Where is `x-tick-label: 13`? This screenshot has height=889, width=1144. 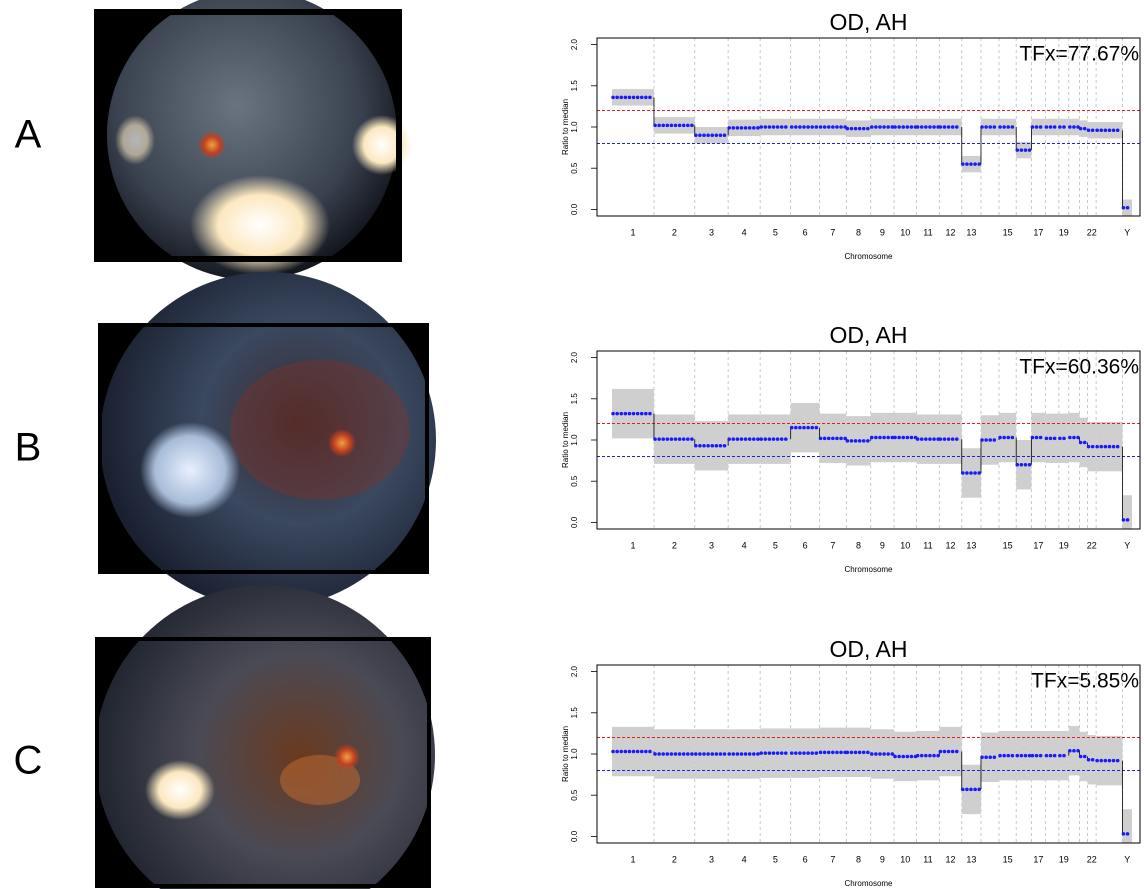
x-tick-label: 13 is located at coordinates (971, 232).